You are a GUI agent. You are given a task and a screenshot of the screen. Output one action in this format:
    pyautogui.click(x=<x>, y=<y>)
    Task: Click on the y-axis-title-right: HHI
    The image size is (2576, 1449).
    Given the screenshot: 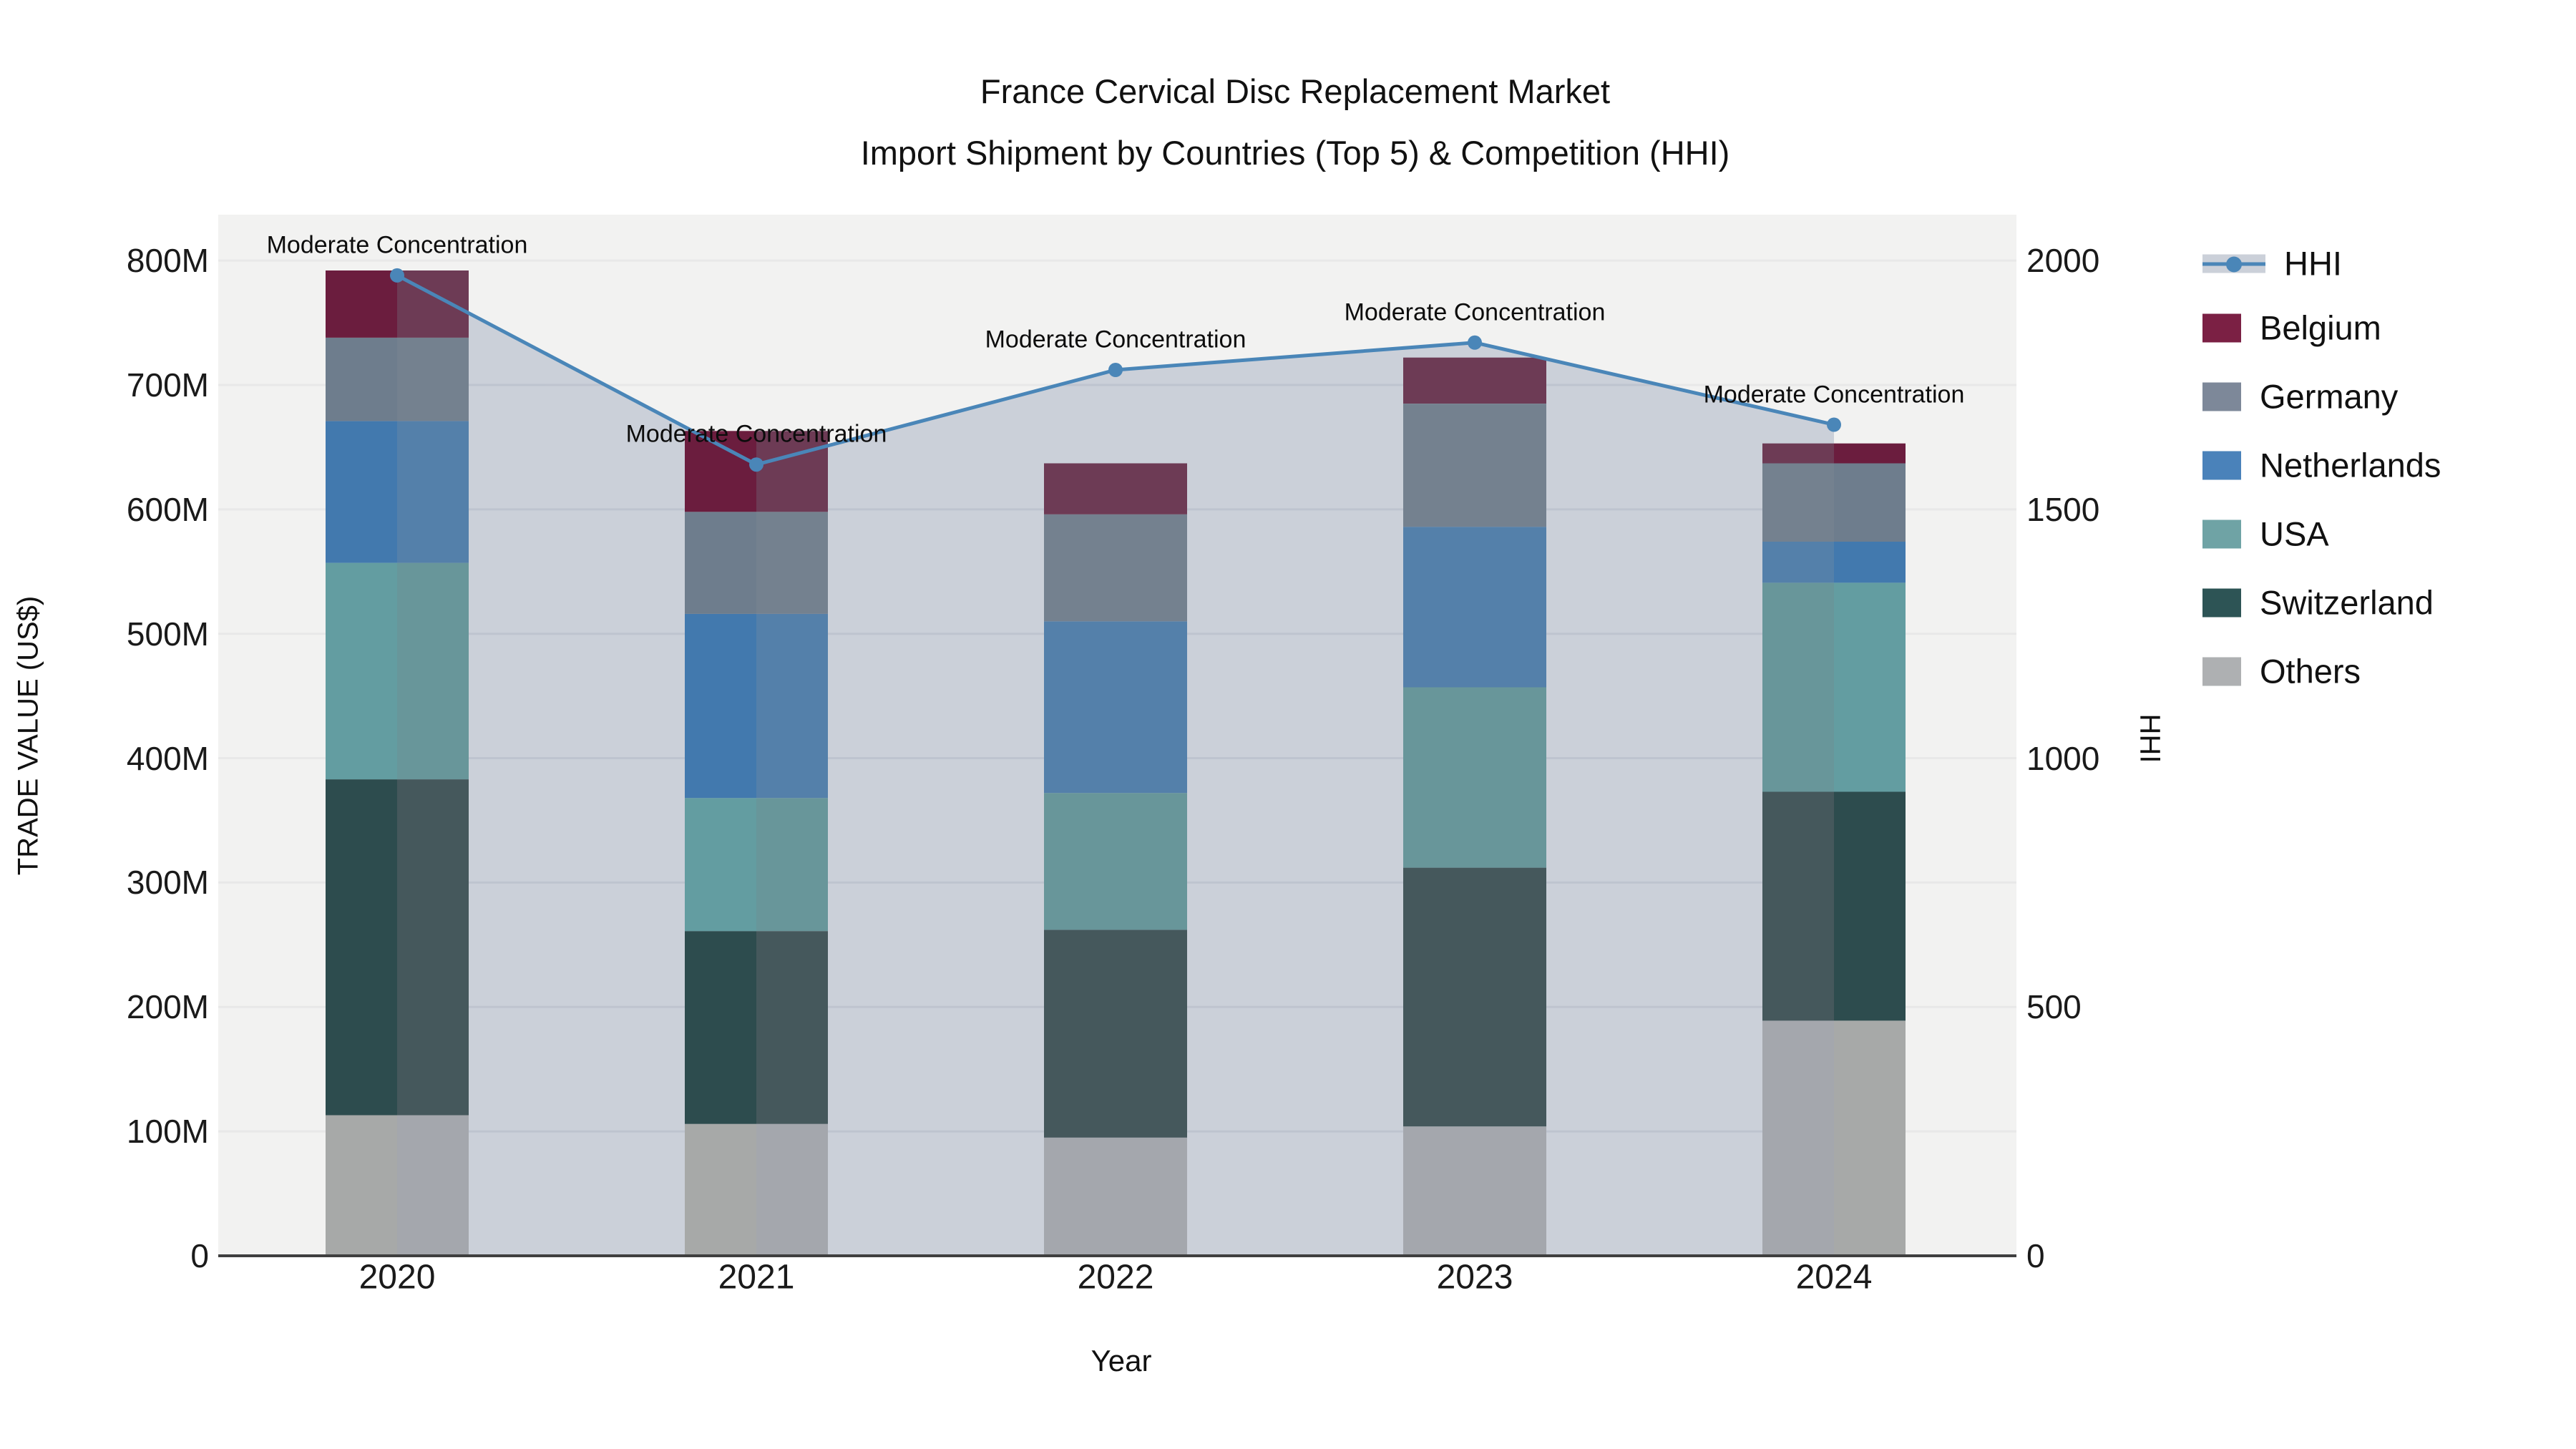 What is the action you would take?
    pyautogui.click(x=2150, y=738)
    